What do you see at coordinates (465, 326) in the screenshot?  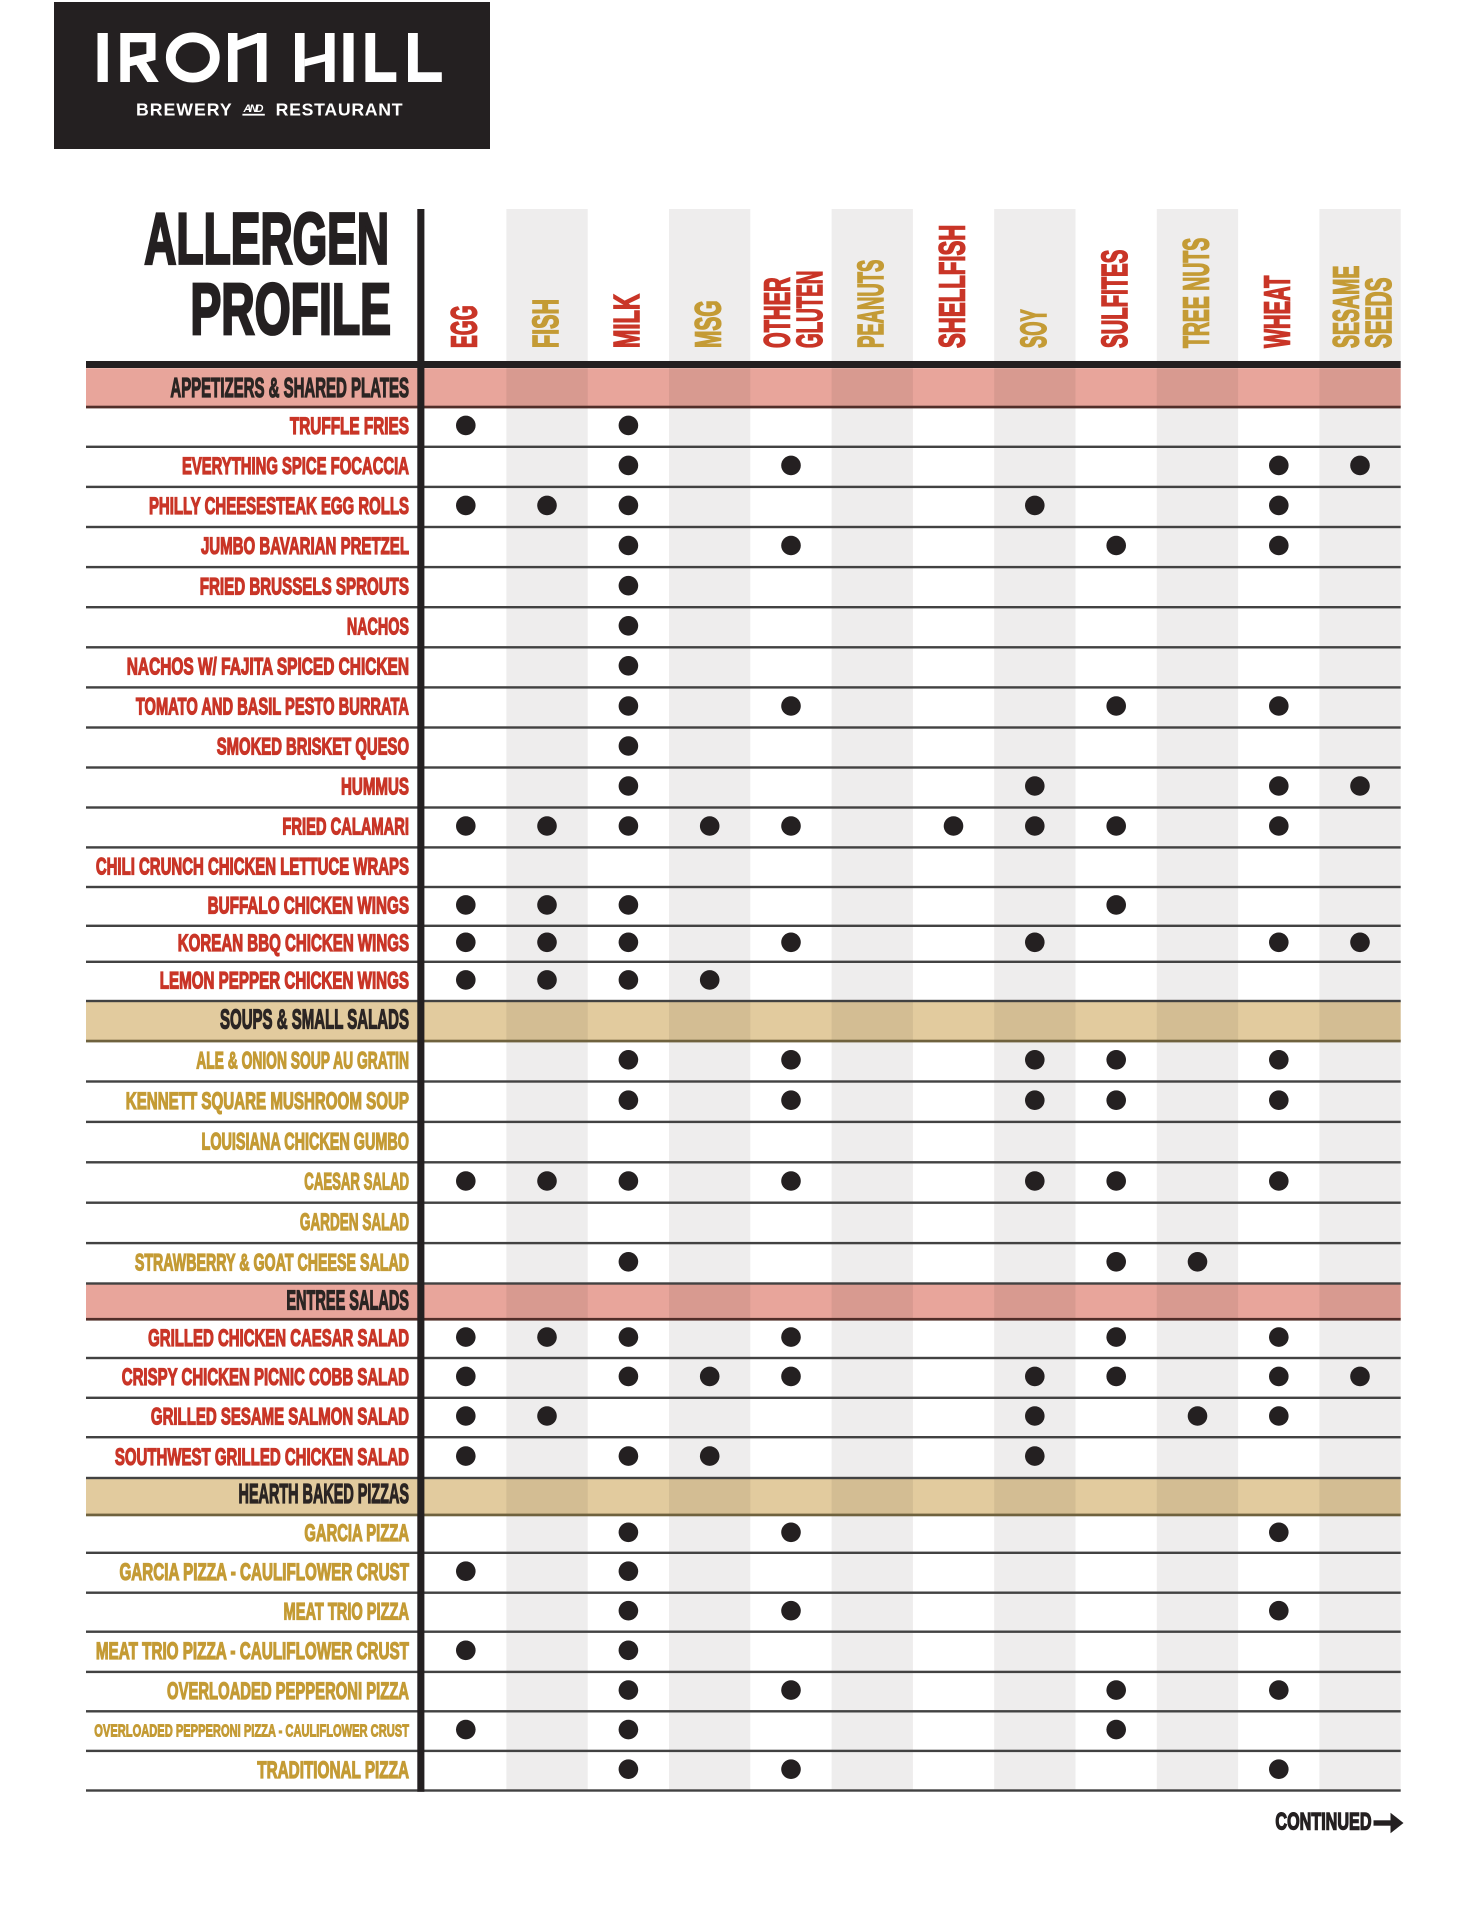 I see `svg-text: EGG` at bounding box center [465, 326].